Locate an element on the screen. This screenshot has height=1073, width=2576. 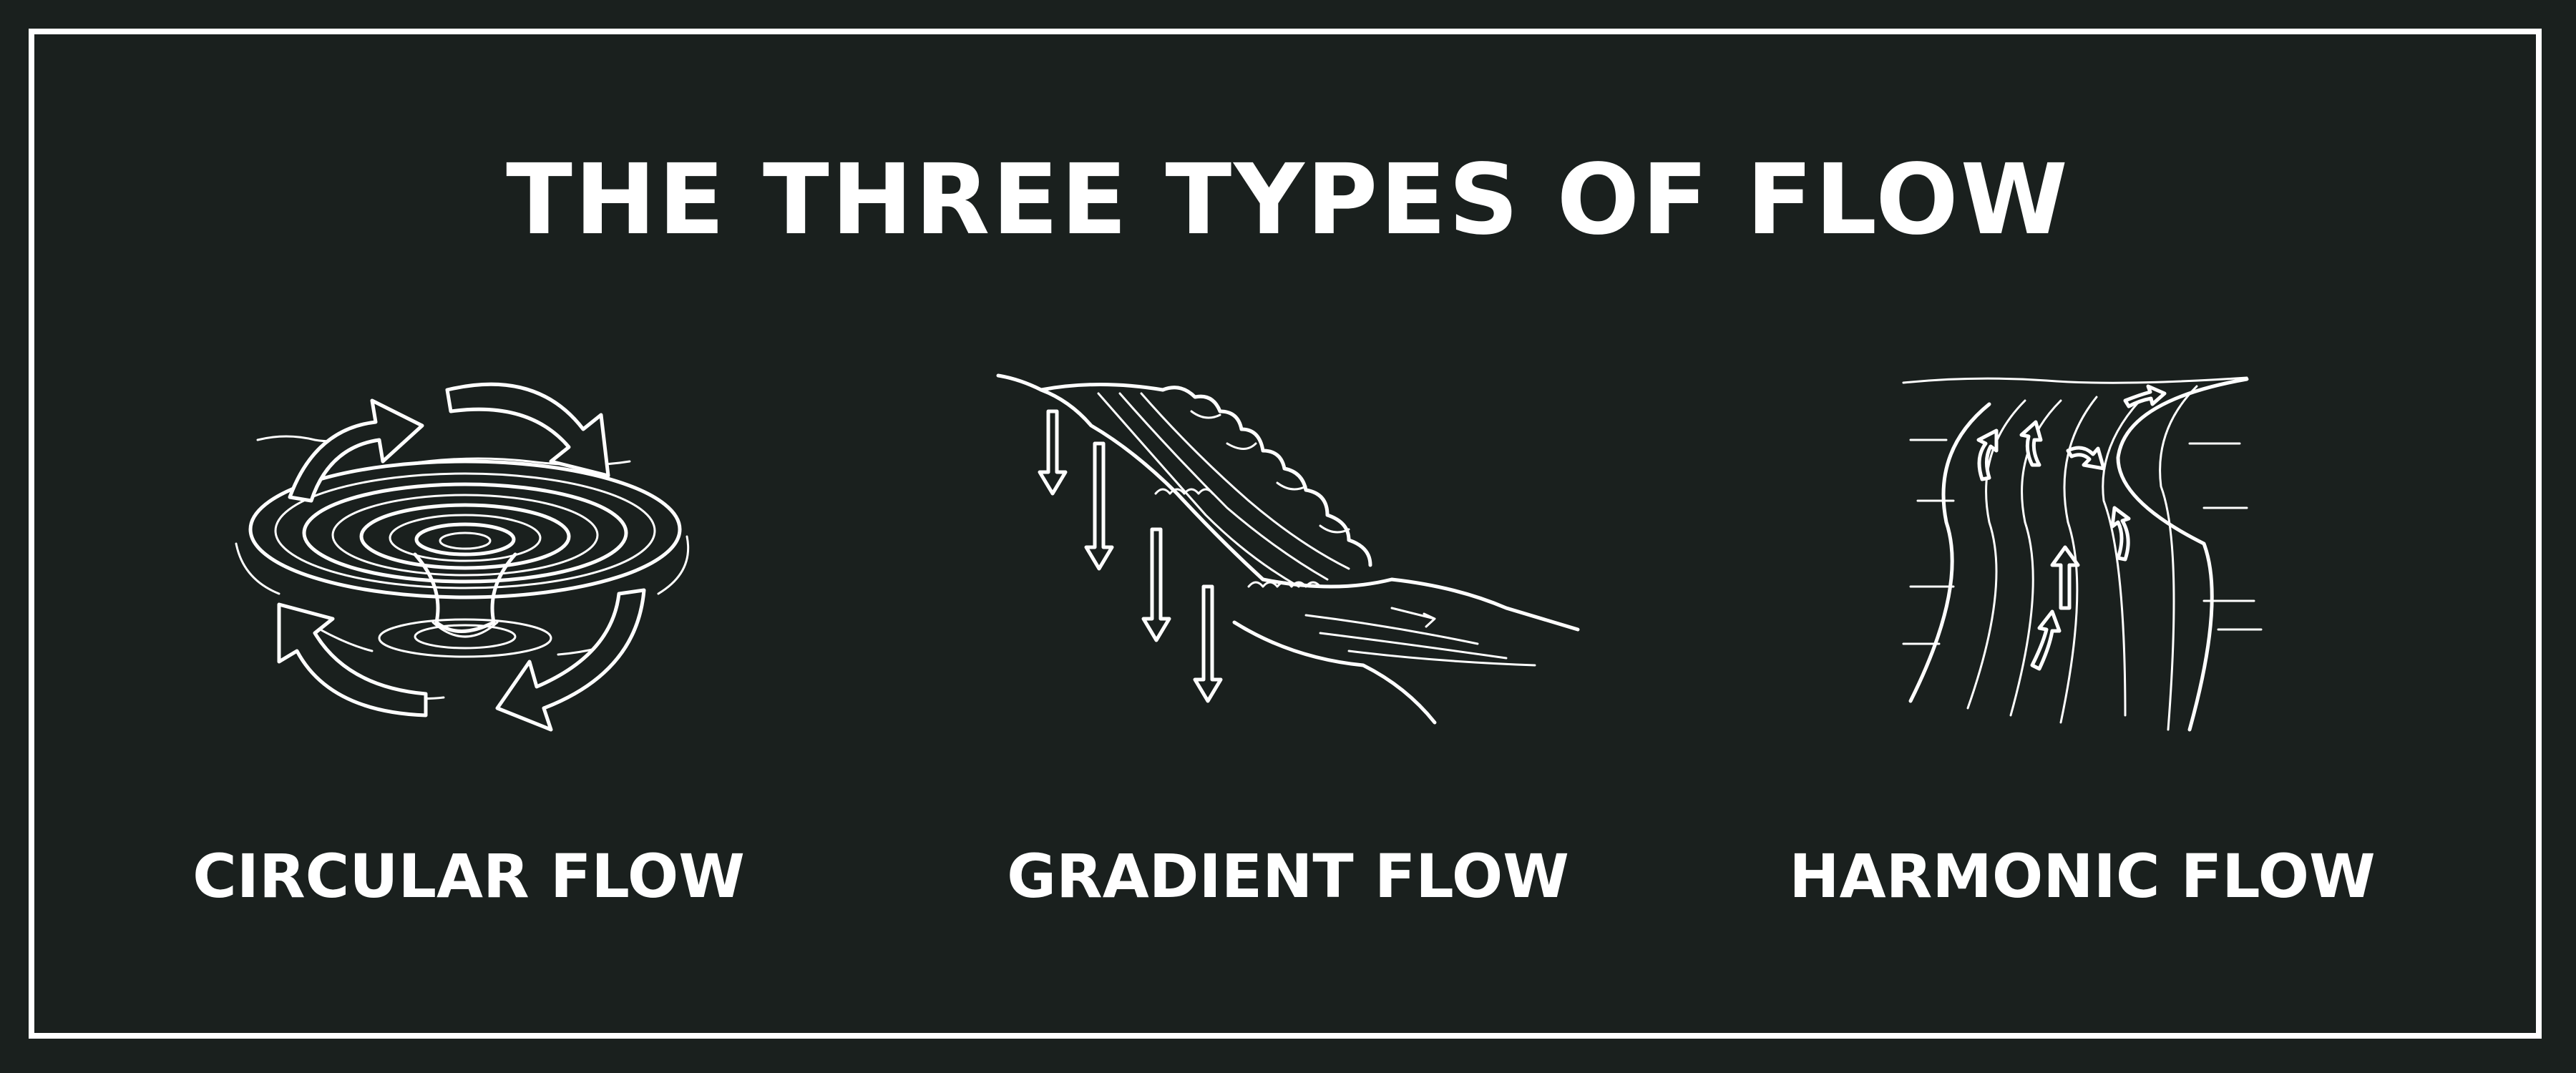
waterfall-icon is located at coordinates (1291, 551).